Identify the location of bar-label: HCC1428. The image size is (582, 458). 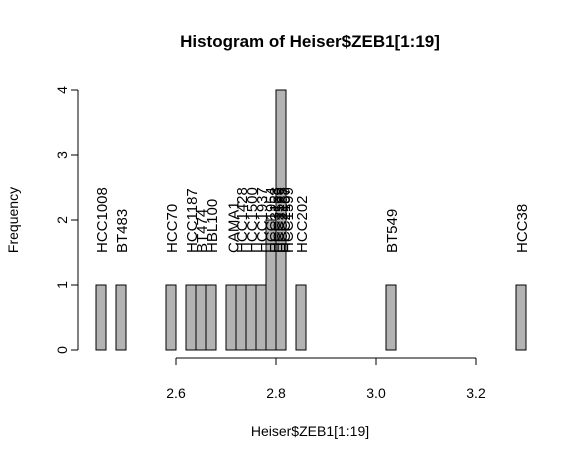
(242, 220).